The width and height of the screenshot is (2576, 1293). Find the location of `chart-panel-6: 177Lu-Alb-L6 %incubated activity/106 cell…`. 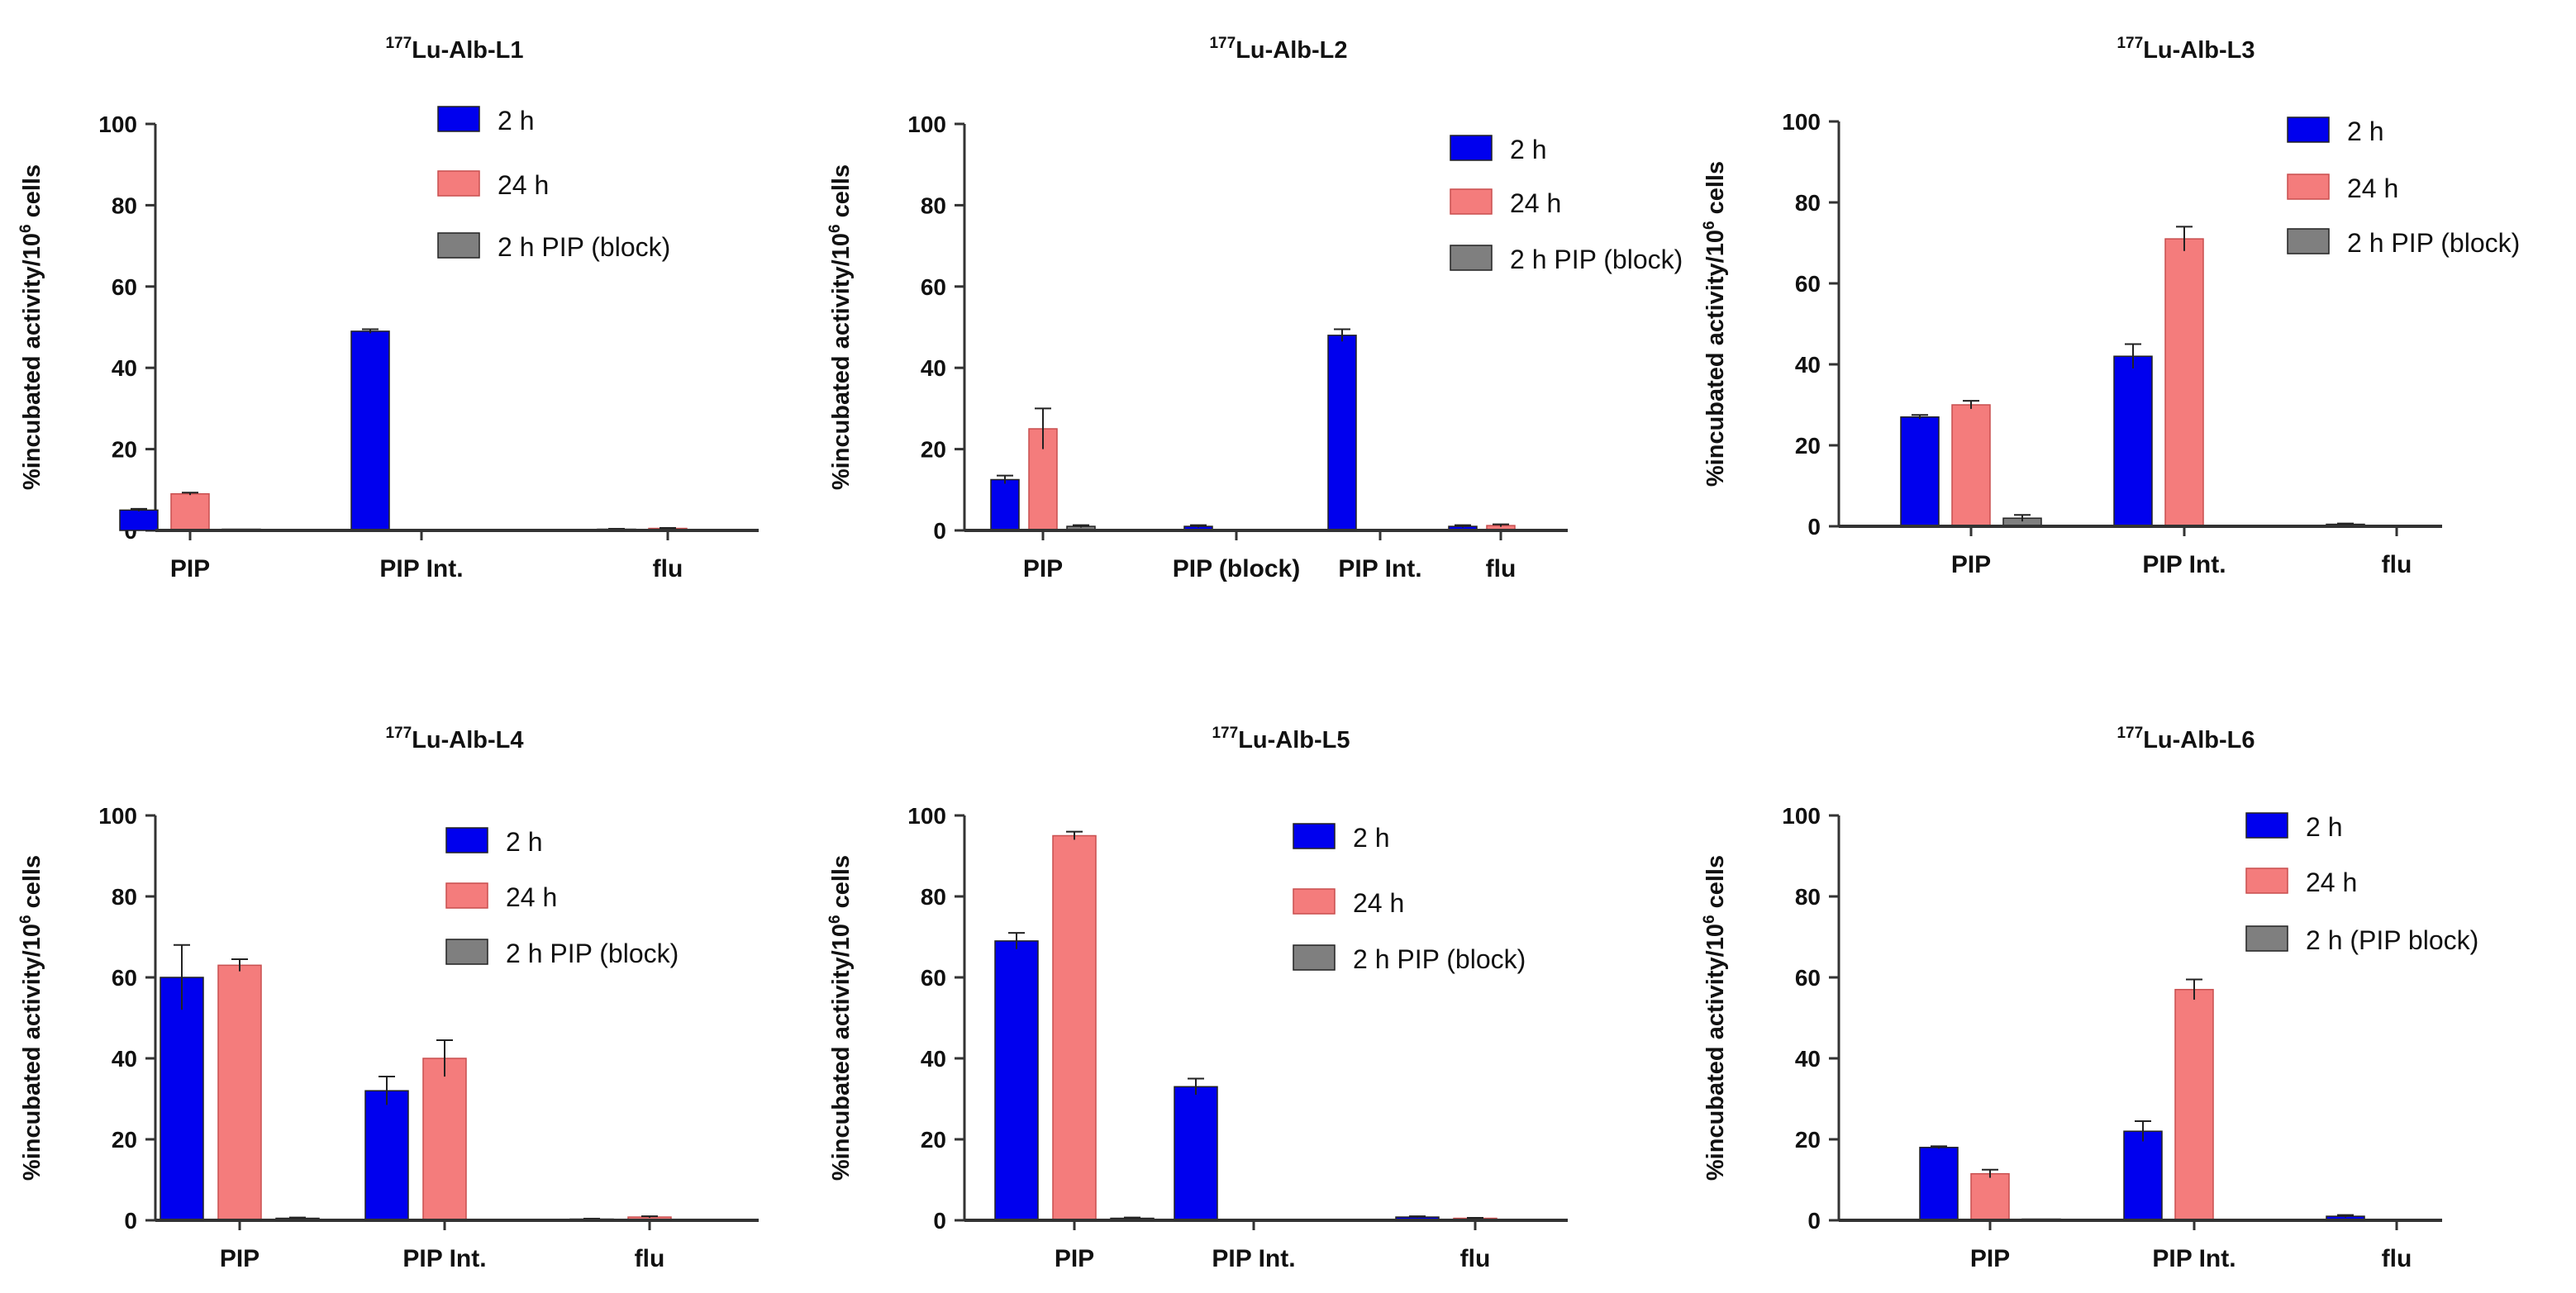

chart-panel-6: 177Lu-Alb-L6 %incubated activity/106 cell… is located at coordinates (2089, 998).